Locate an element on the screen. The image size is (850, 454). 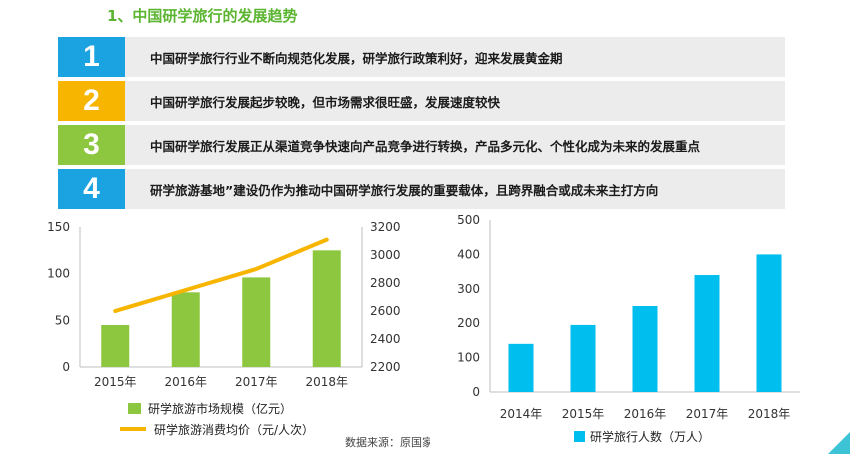
trend-number-badge: 3 is located at coordinates (91, 145).